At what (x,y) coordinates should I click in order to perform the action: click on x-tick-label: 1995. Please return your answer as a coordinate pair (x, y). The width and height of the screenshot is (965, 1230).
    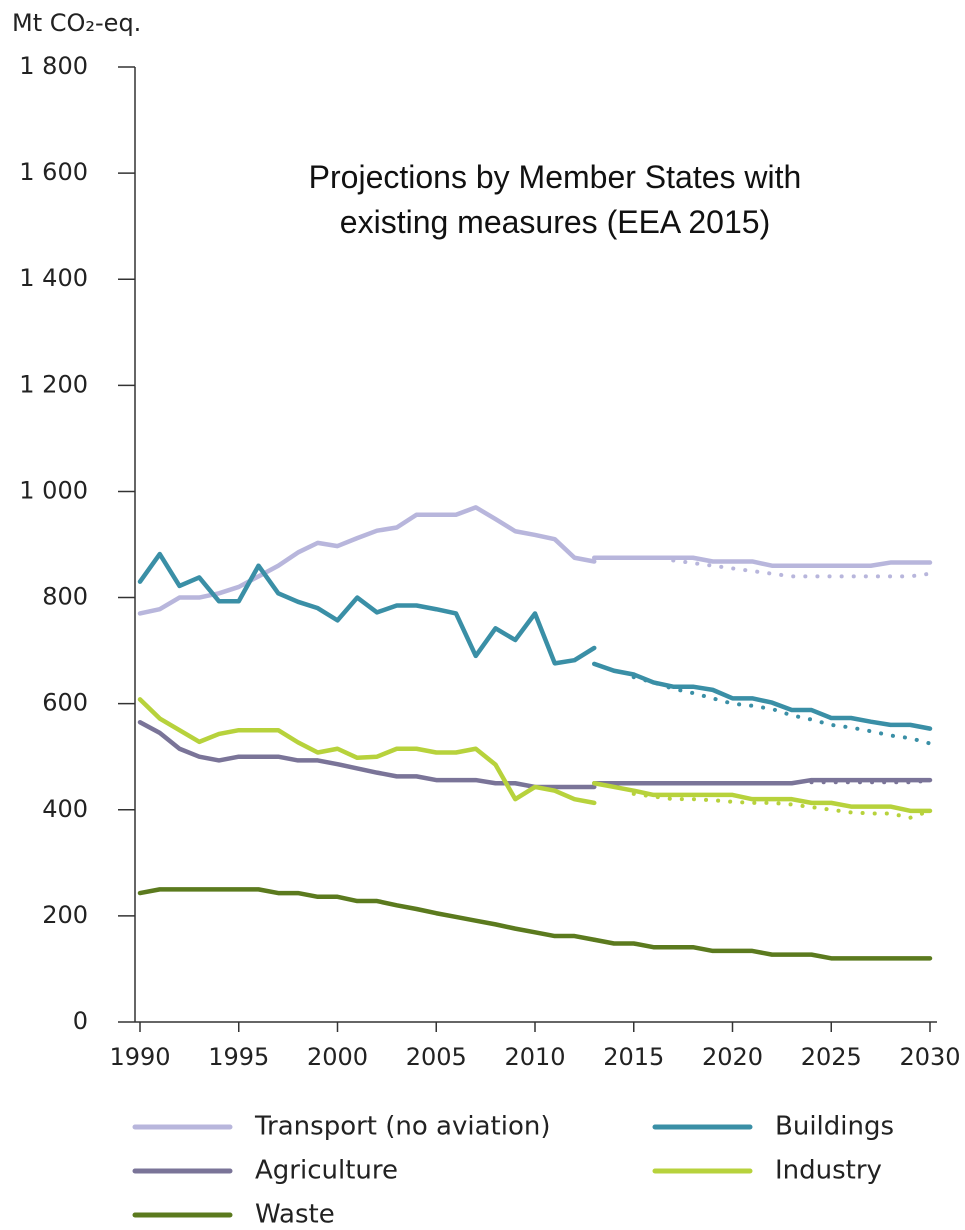
    Looking at the image, I should click on (238, 1057).